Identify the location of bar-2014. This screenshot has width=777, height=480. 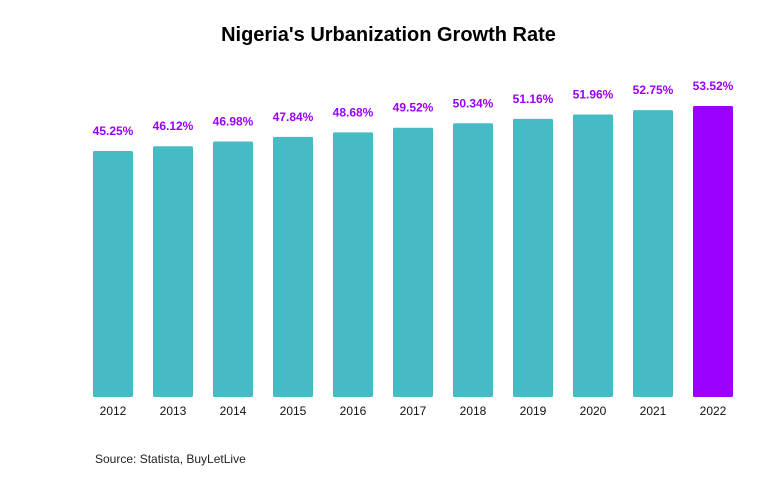
(233, 269).